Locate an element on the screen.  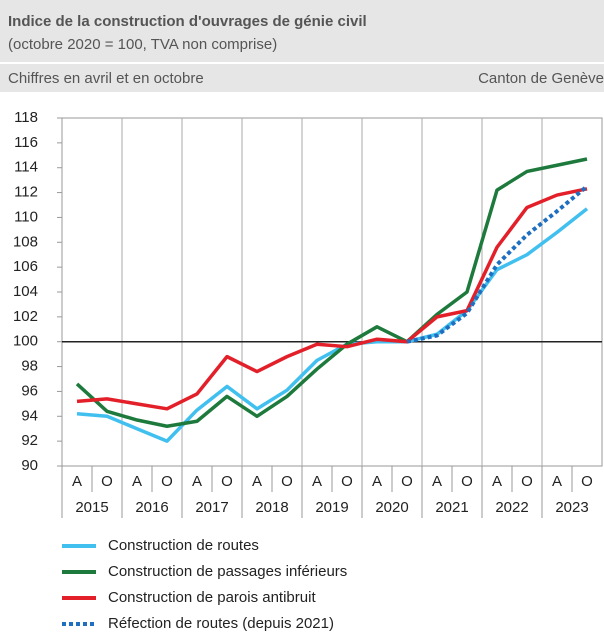
y-tick-label: 116 is located at coordinates (26, 142).